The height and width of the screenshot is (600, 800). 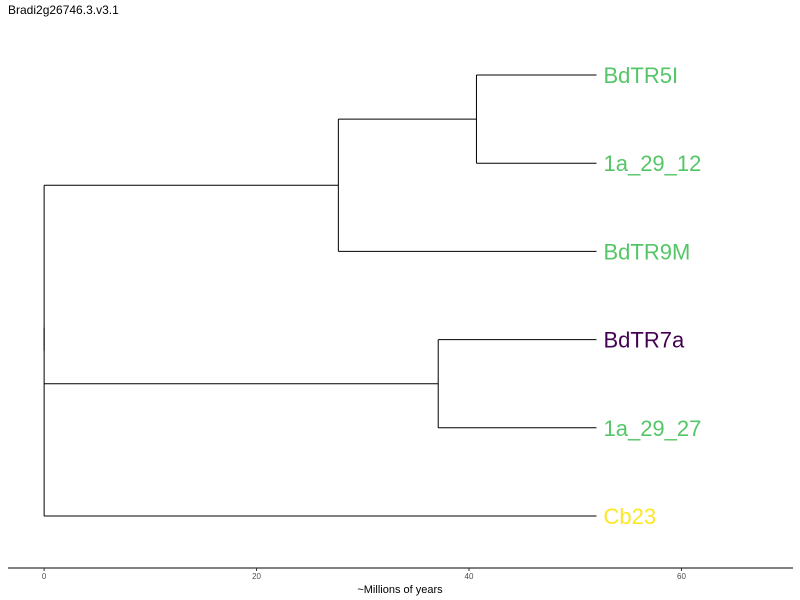 I want to click on x-axis: 0 20 40 60 ~Millions of years, so click(x=400, y=581).